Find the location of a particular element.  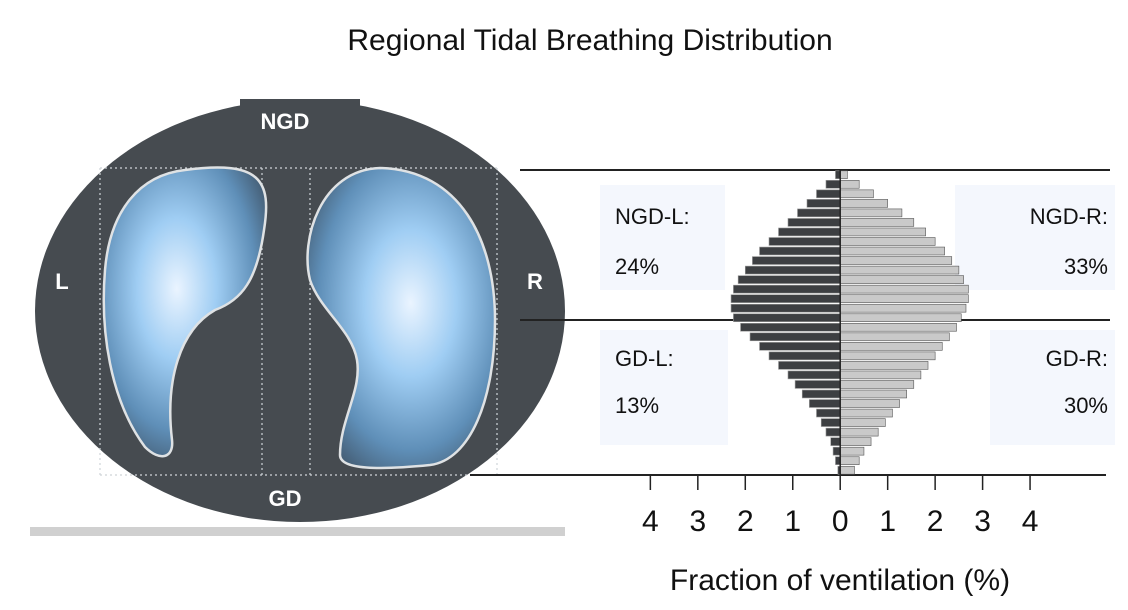

x-tick-label: 0 is located at coordinates (840, 521).